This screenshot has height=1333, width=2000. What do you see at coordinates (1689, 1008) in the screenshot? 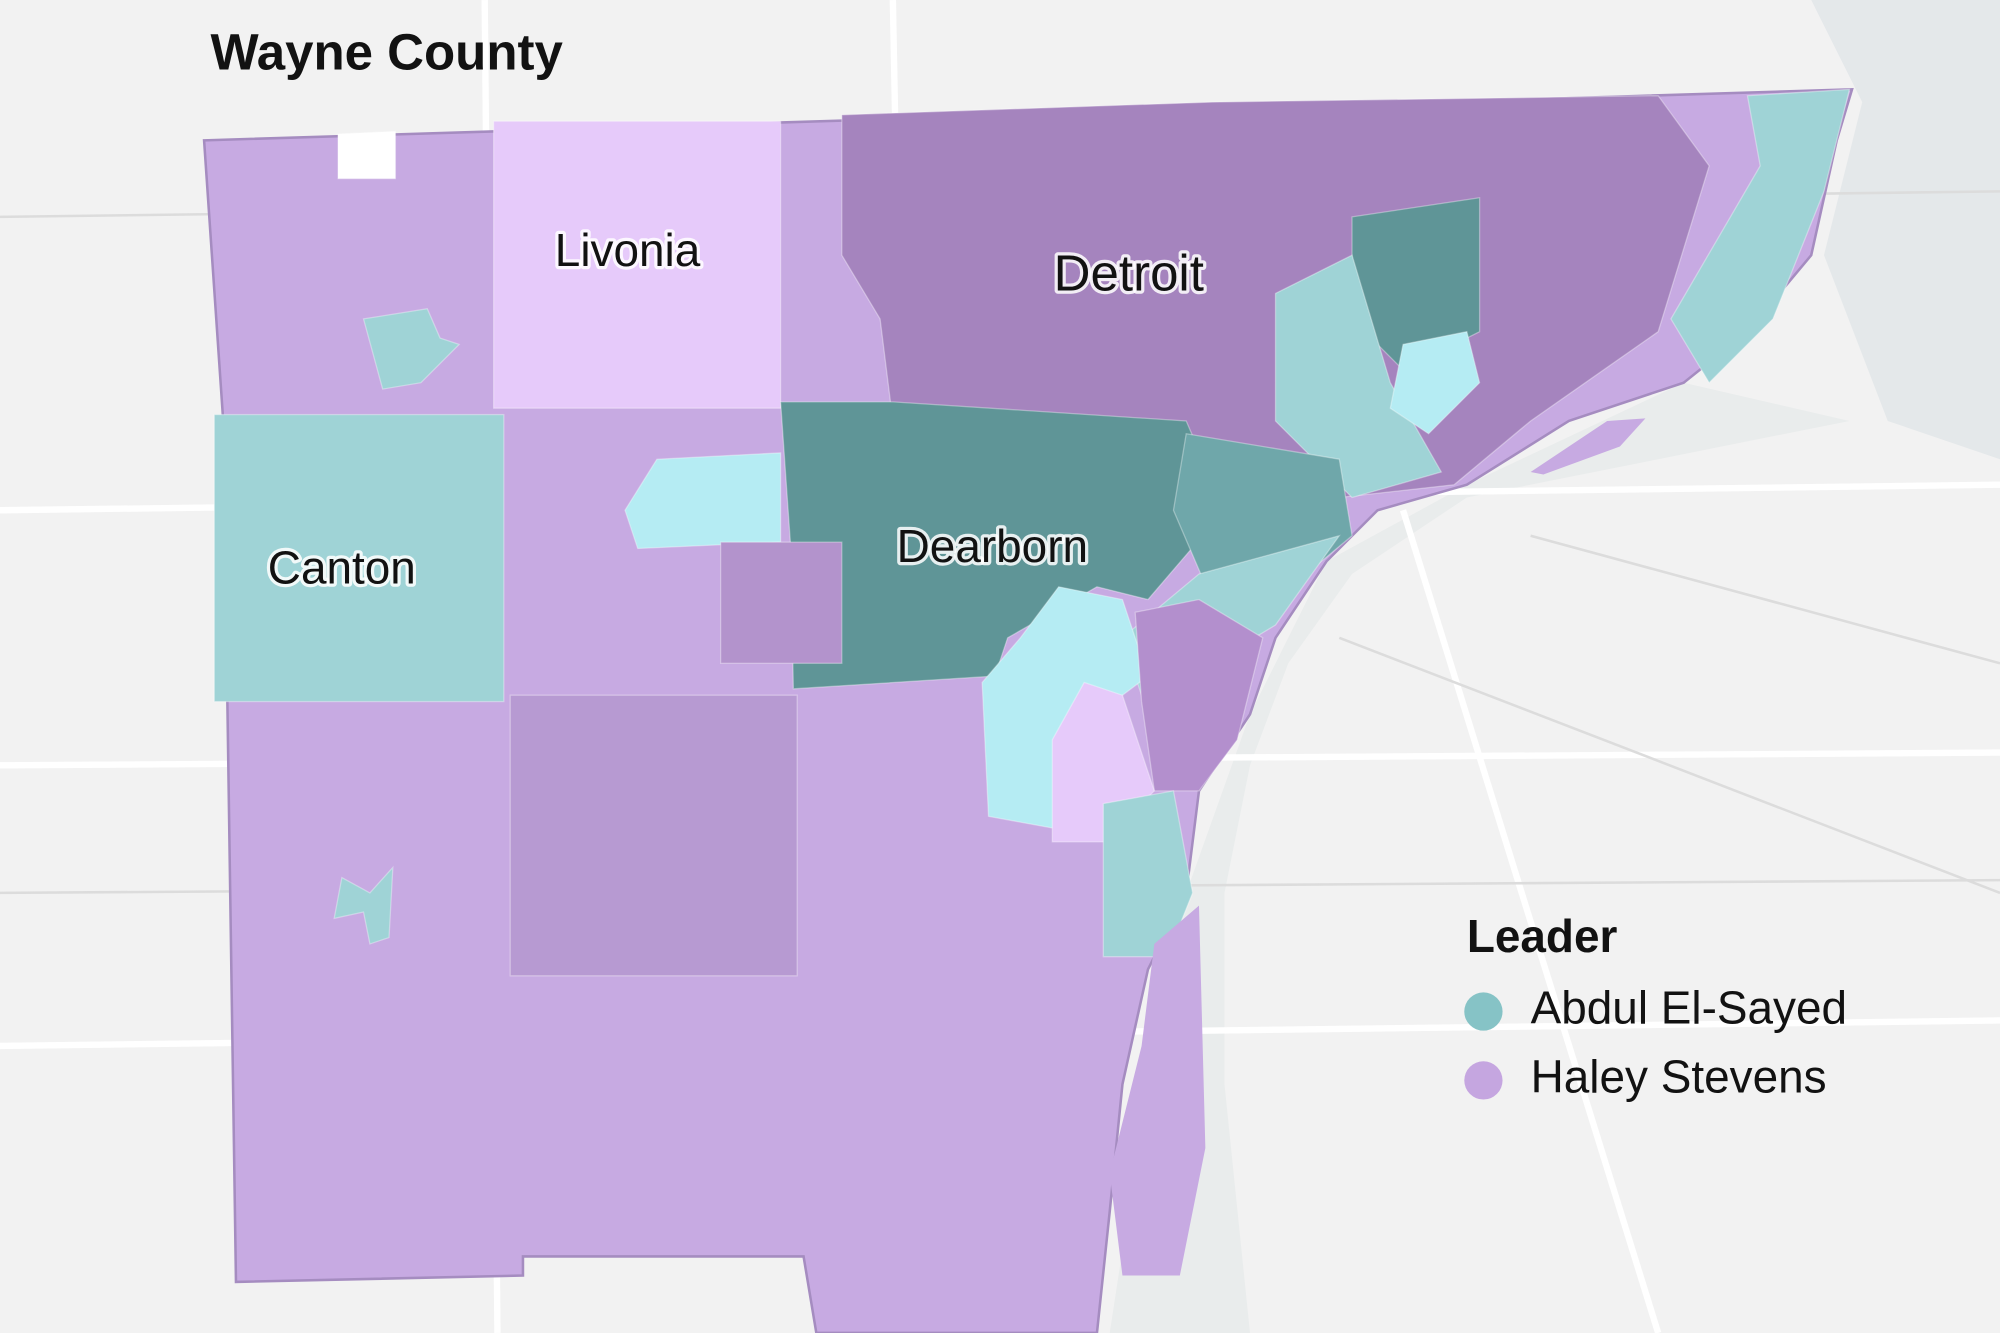
I see `legend-label: Abdul El-Sayed` at bounding box center [1689, 1008].